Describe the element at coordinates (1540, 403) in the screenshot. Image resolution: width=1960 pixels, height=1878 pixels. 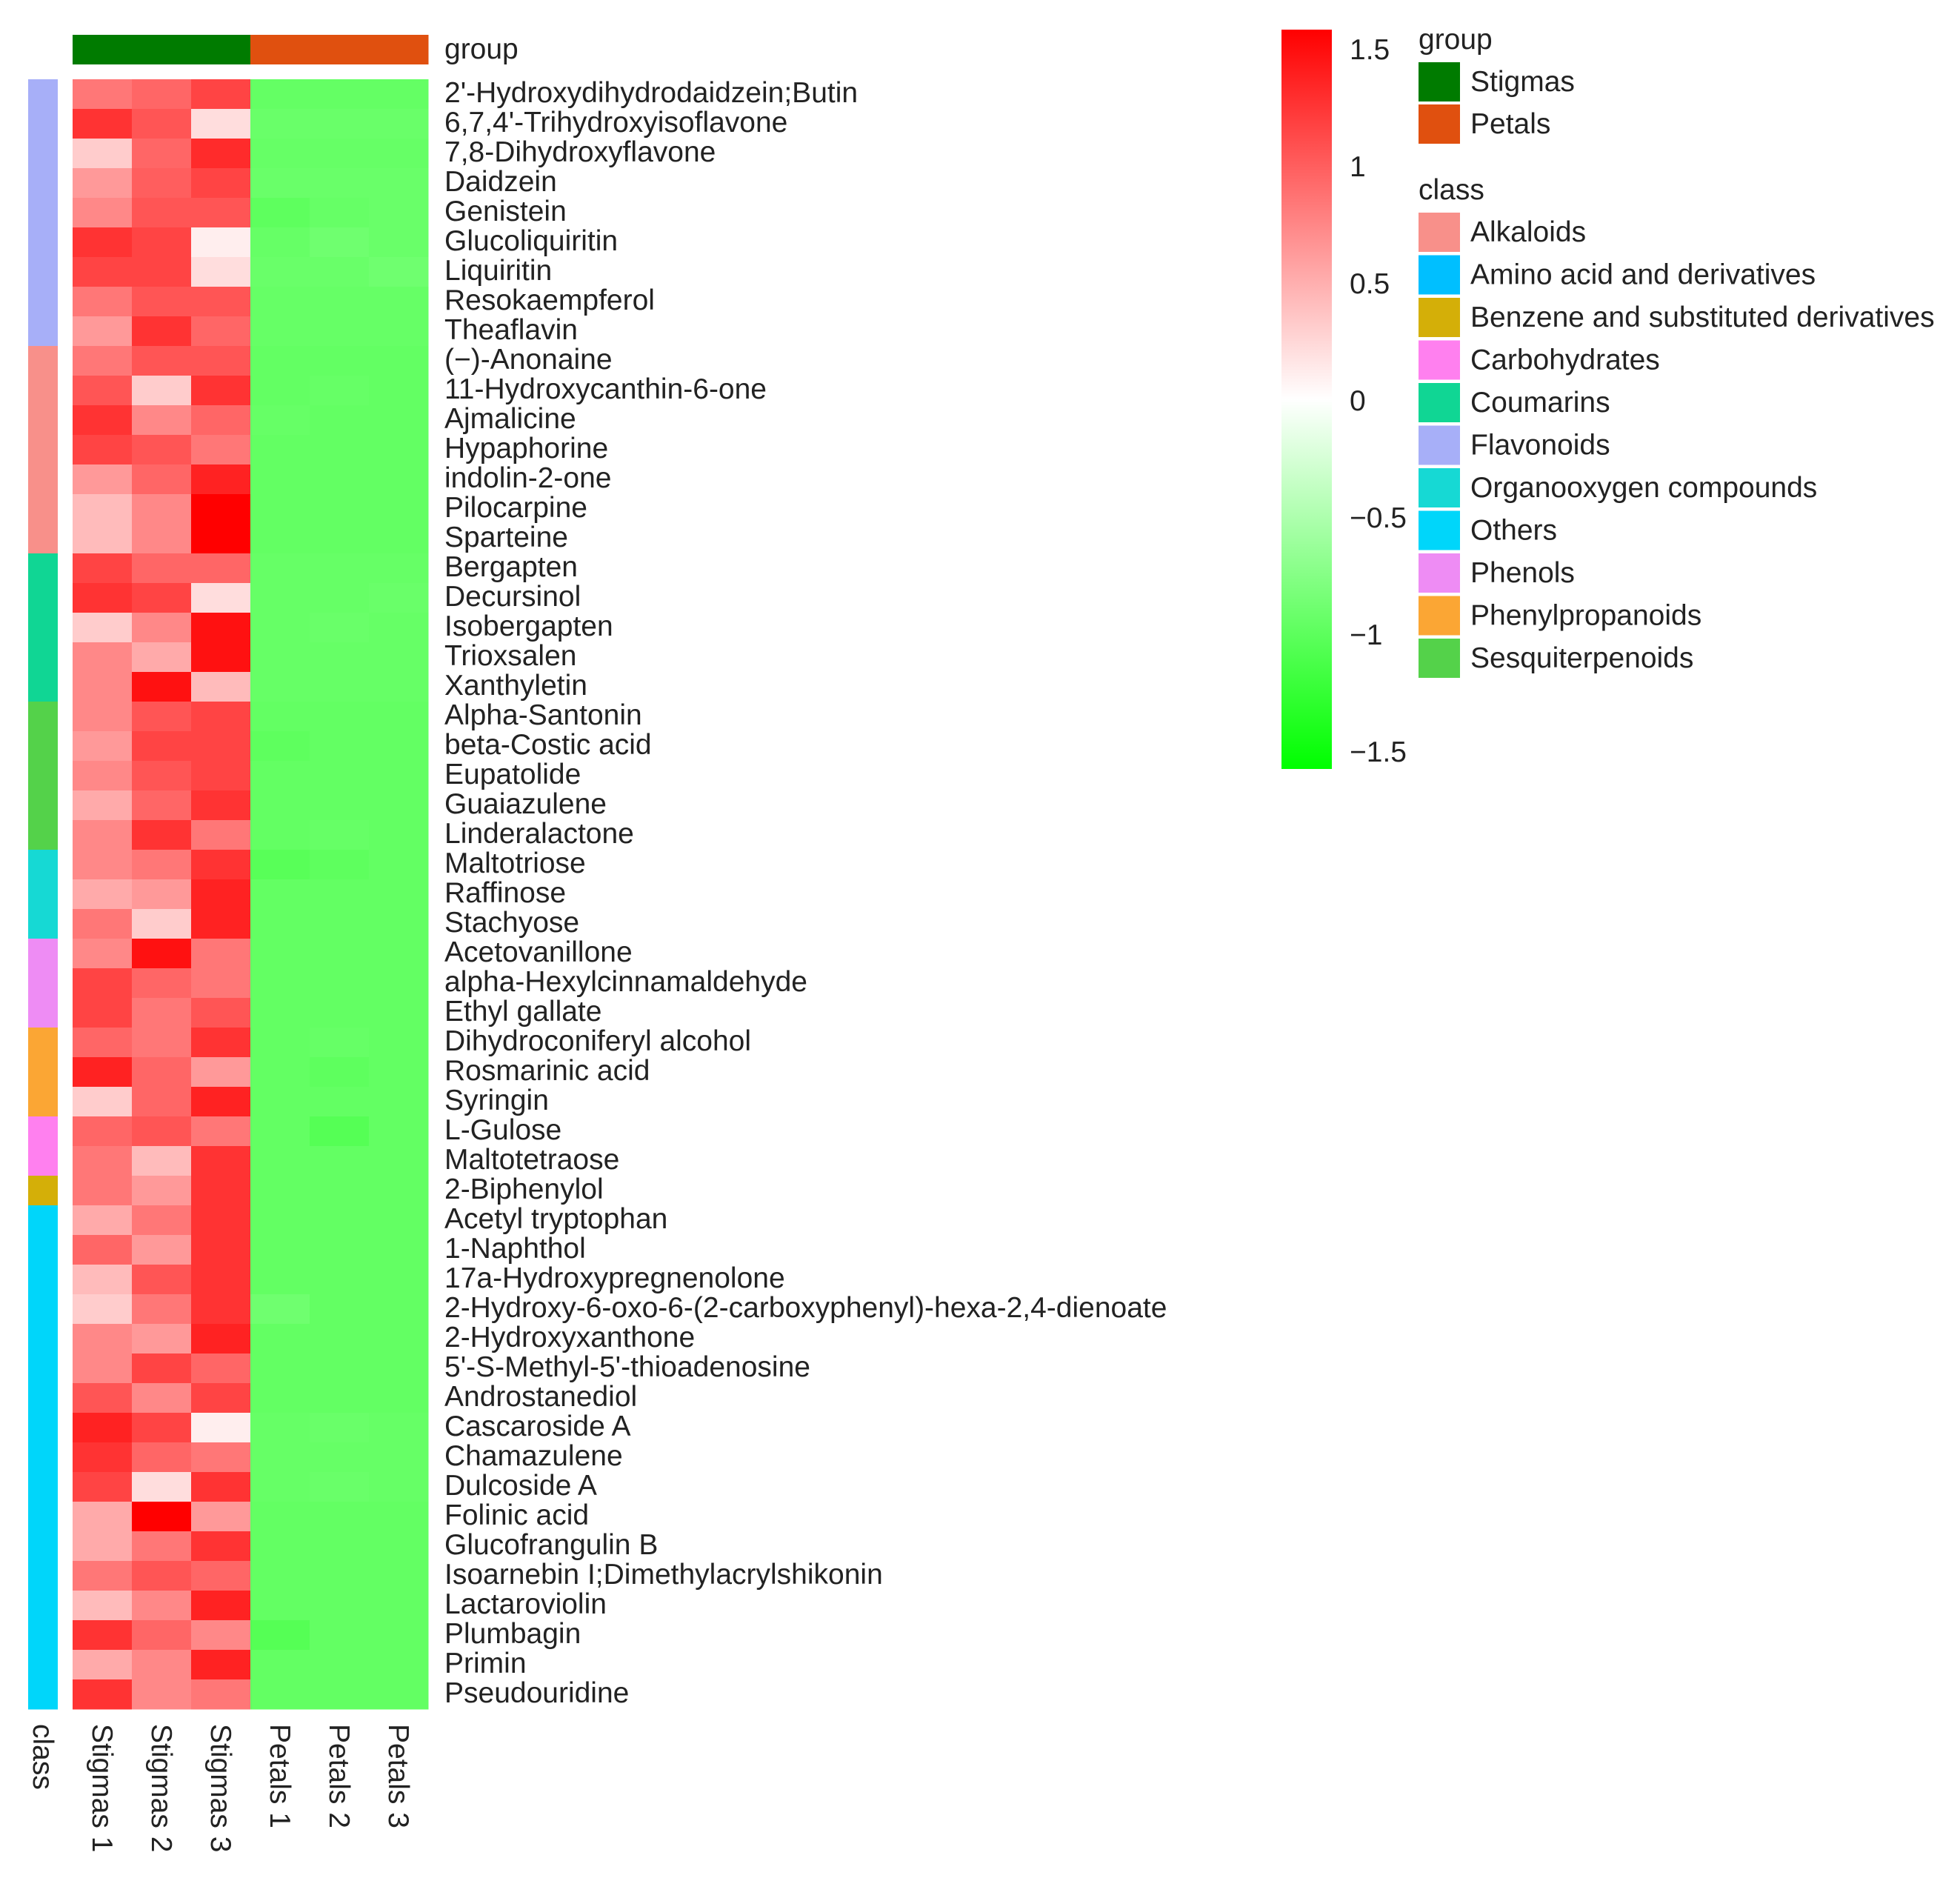
I see `class-legend-label: Coumarins` at that location.